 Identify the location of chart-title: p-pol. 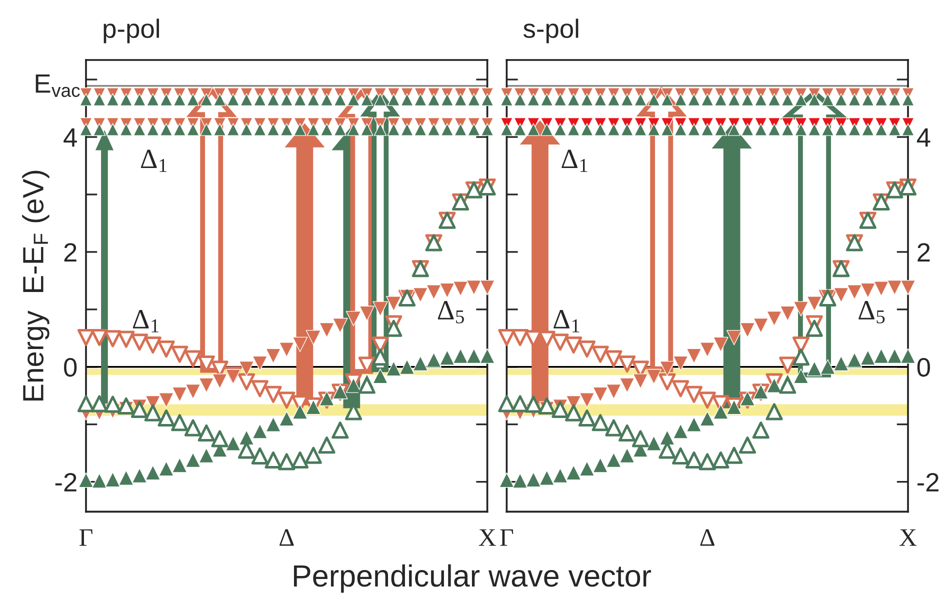
(131, 31).